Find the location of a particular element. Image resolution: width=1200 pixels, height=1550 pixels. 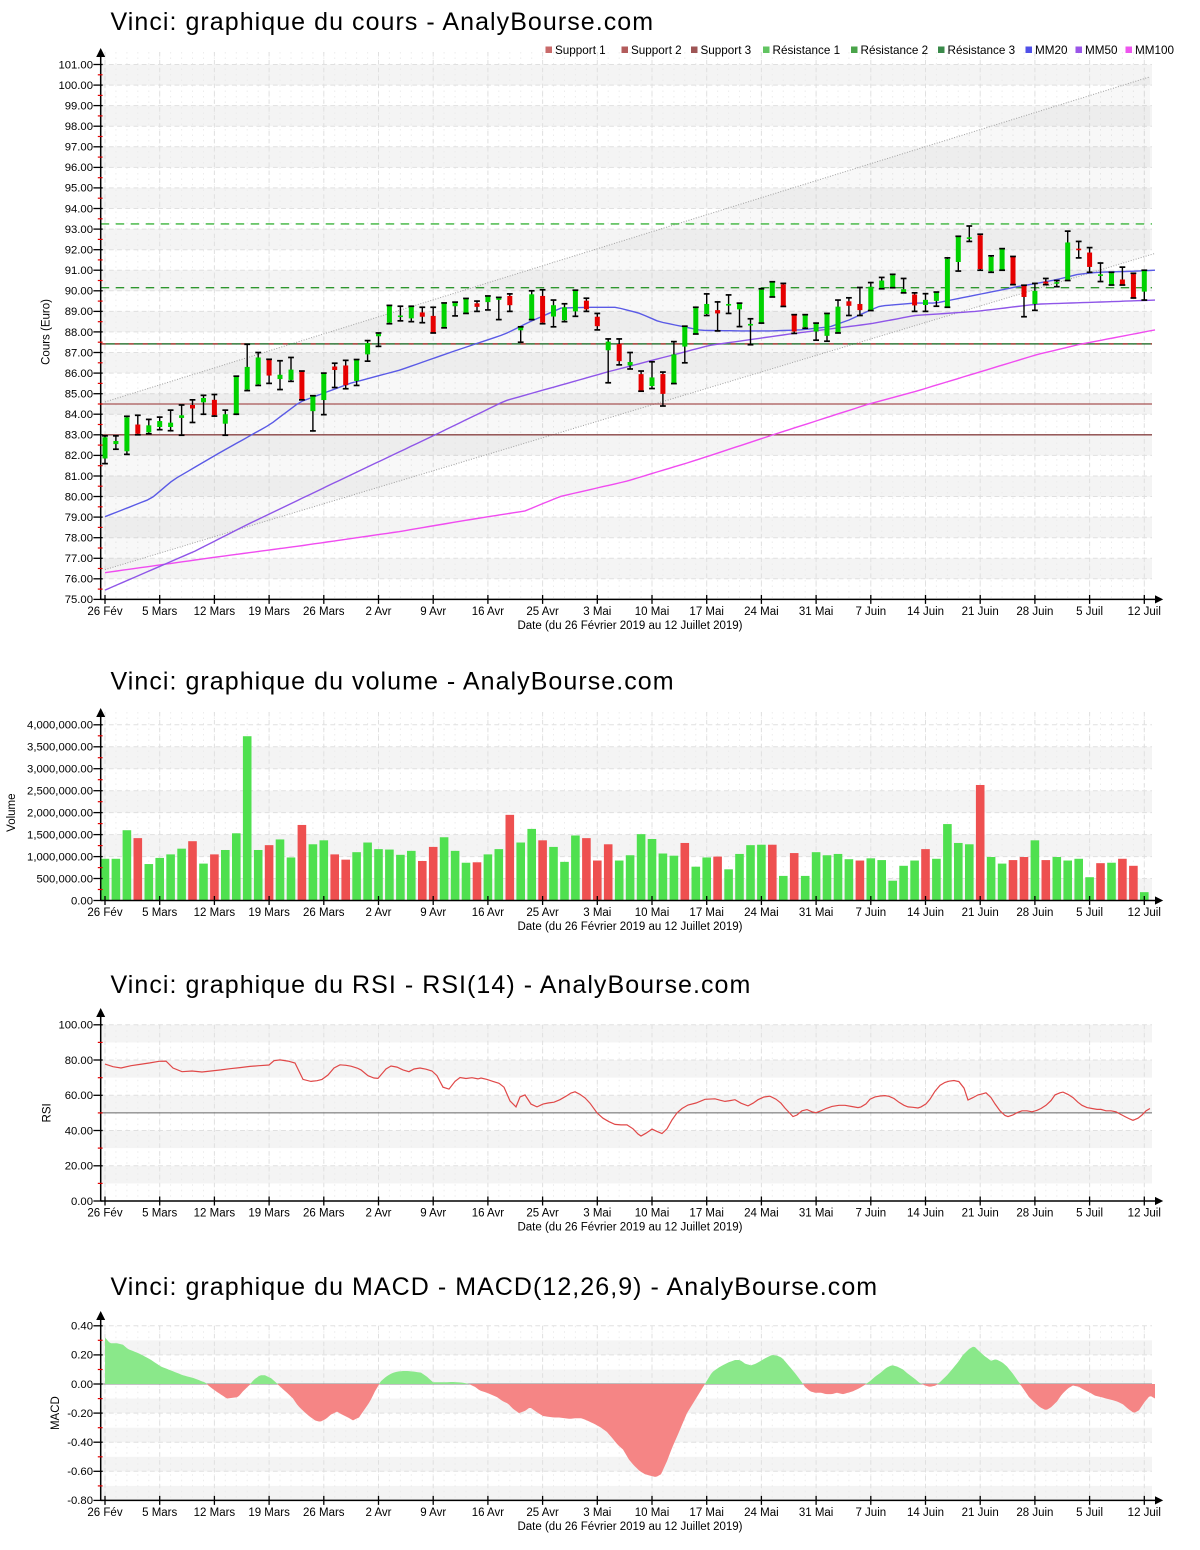

svg-text: 94.00 is located at coordinates (79, 209).